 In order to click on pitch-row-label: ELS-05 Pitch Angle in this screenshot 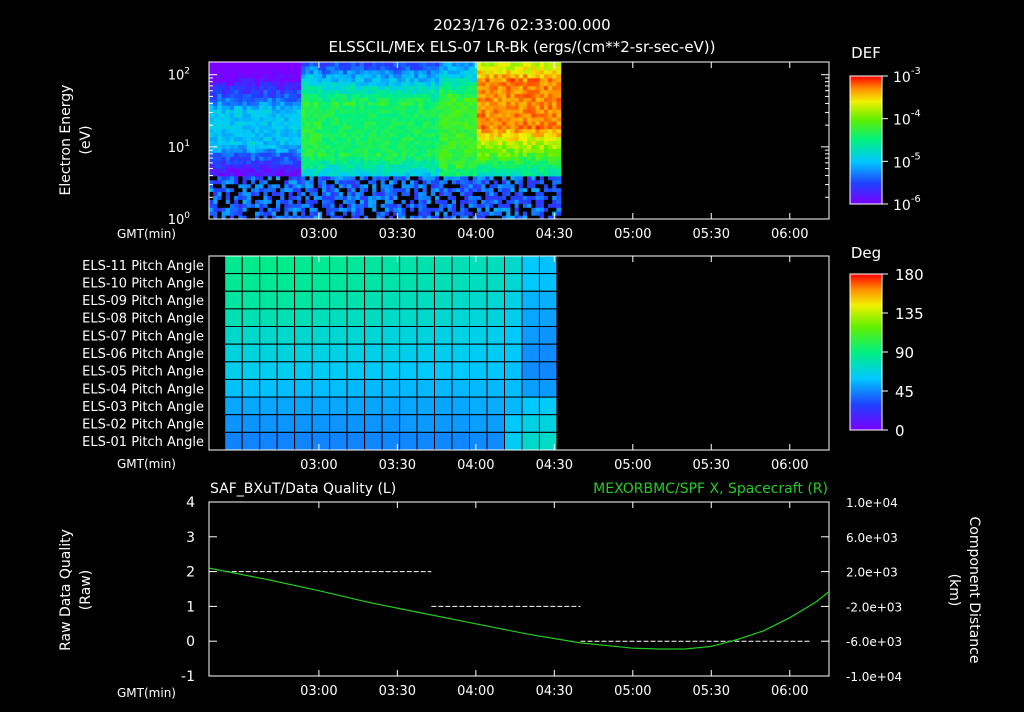, I will do `click(143, 372)`.